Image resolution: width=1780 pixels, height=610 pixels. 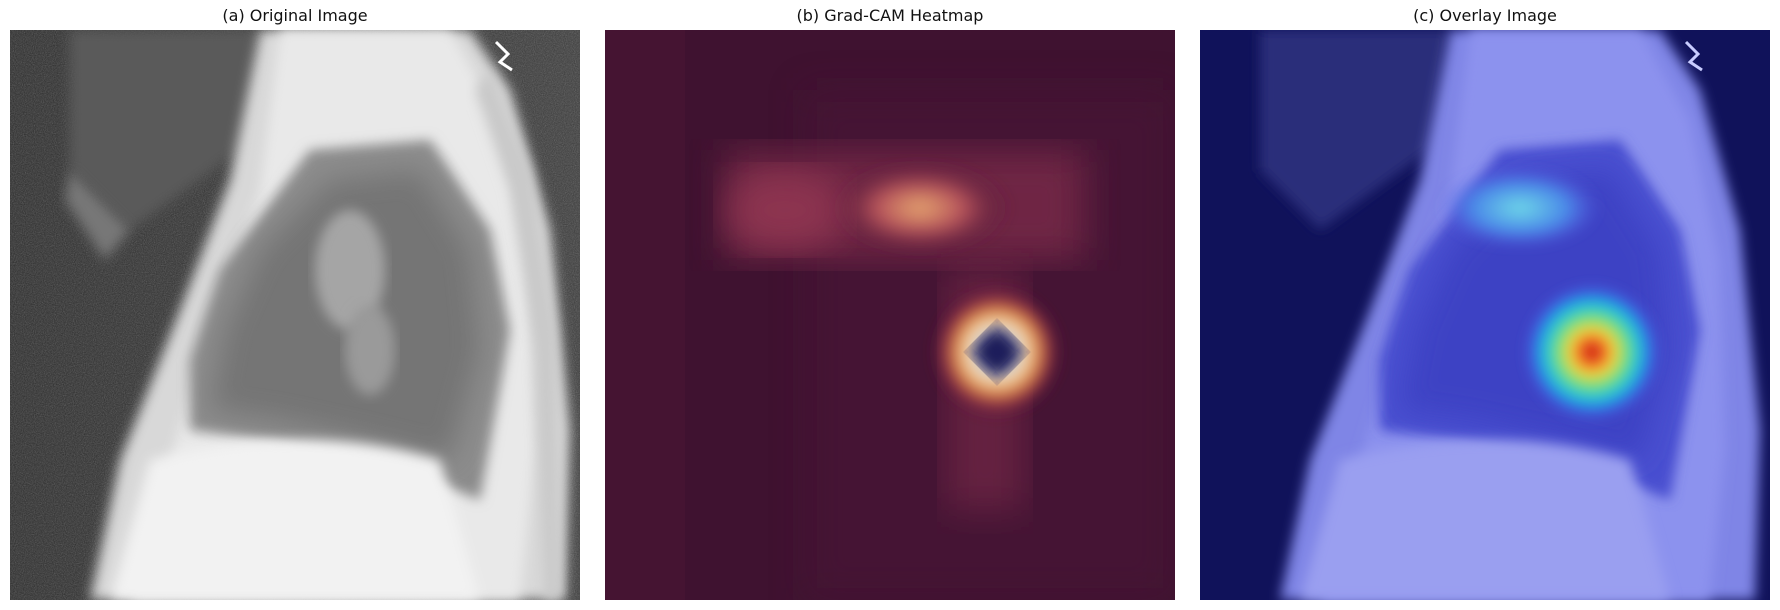 I want to click on panel-title-original: (a) Original Image, so click(x=295, y=15).